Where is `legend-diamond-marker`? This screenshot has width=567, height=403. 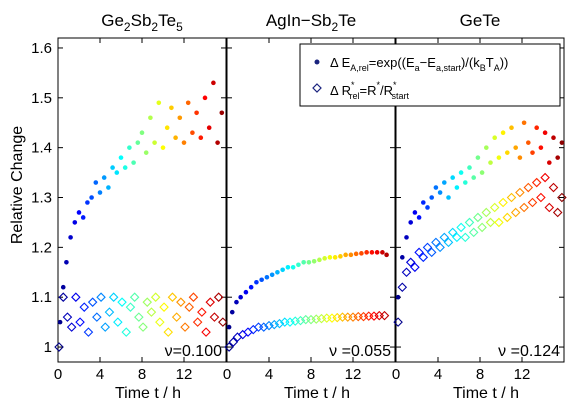
legend-diamond-marker is located at coordinates (317, 88).